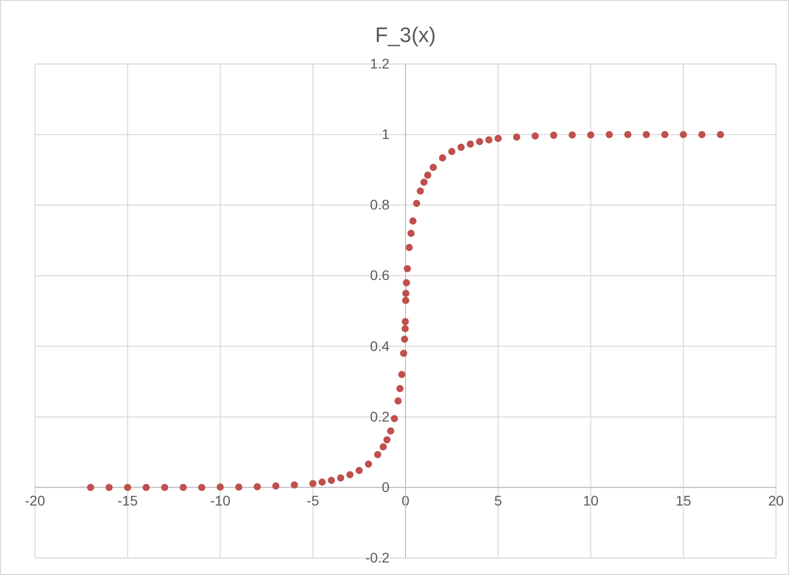  I want to click on y-tick-label: -0.2, so click(377, 557).